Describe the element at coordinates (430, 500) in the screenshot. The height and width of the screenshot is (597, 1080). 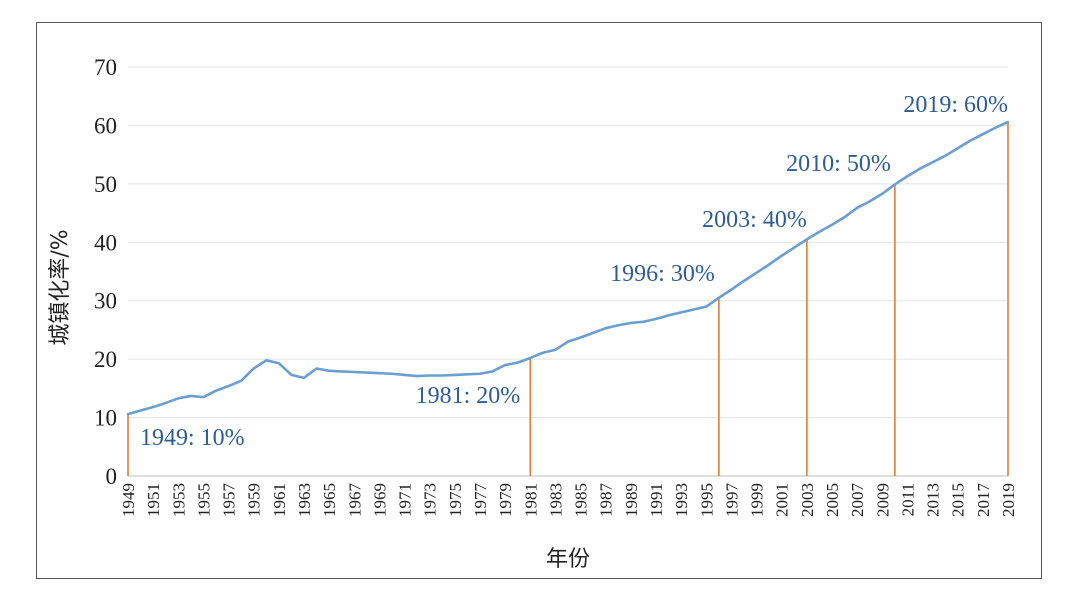
I see `x-tick-label: 1973` at that location.